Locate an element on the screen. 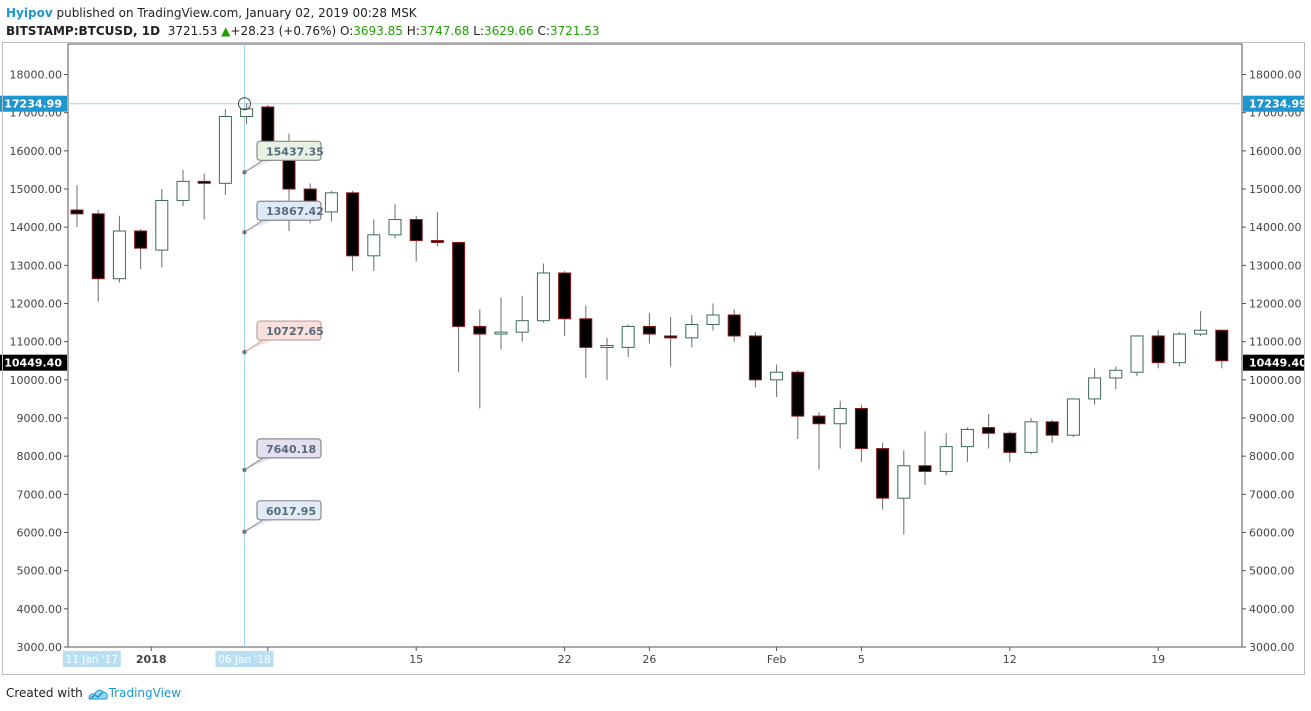  price-tag-left-label: 10449.40 is located at coordinates (33, 363).